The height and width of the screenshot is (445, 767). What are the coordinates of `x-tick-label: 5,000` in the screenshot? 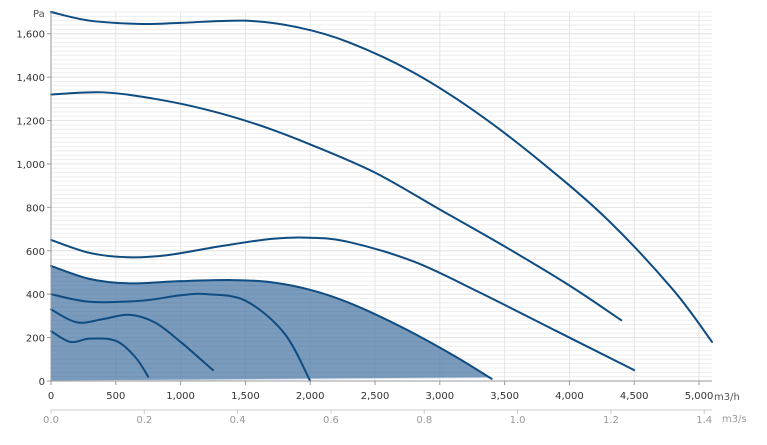 It's located at (699, 396).